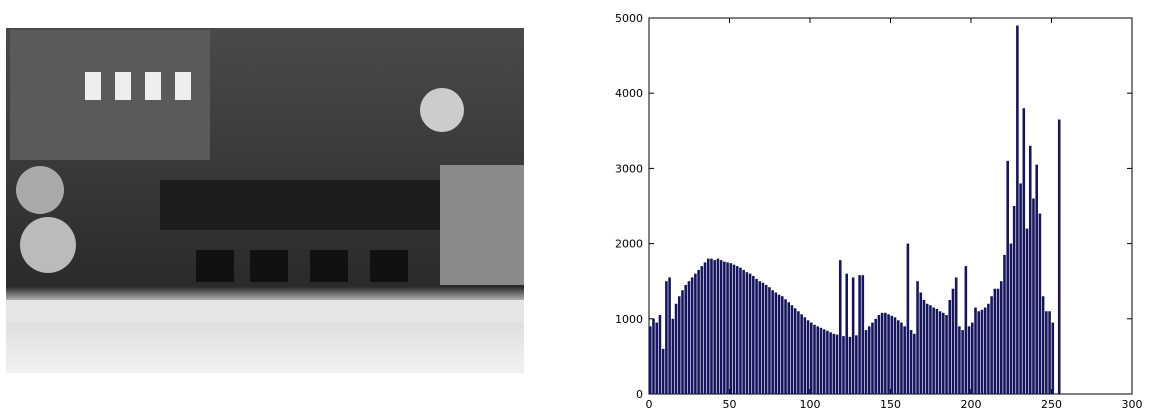 Image resolution: width=1152 pixels, height=416 pixels. What do you see at coordinates (890, 404) in the screenshot?
I see `x-tick-label: 150` at bounding box center [890, 404].